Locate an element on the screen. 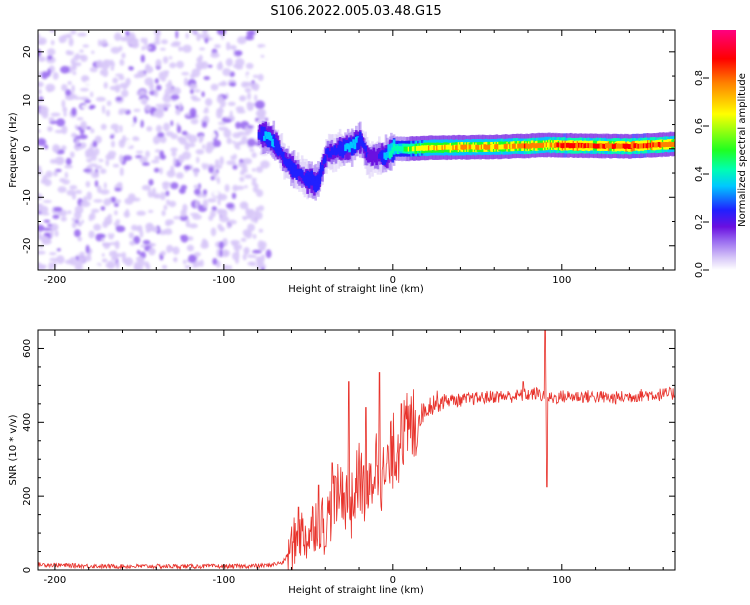 The height and width of the screenshot is (605, 750). spectrogram-y-label: Frequency (Hz) is located at coordinates (13, 150).